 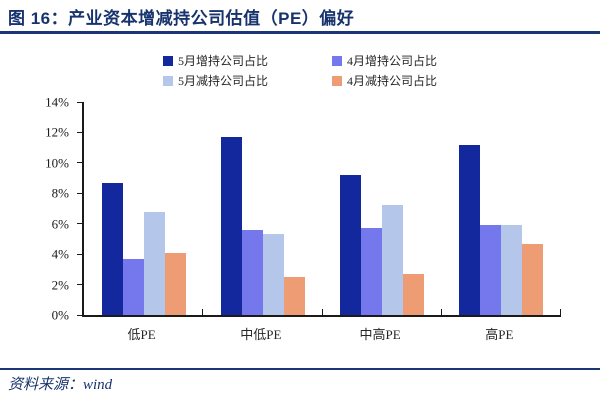 I want to click on legend-label: 5月增持公司占比, so click(x=222, y=61).